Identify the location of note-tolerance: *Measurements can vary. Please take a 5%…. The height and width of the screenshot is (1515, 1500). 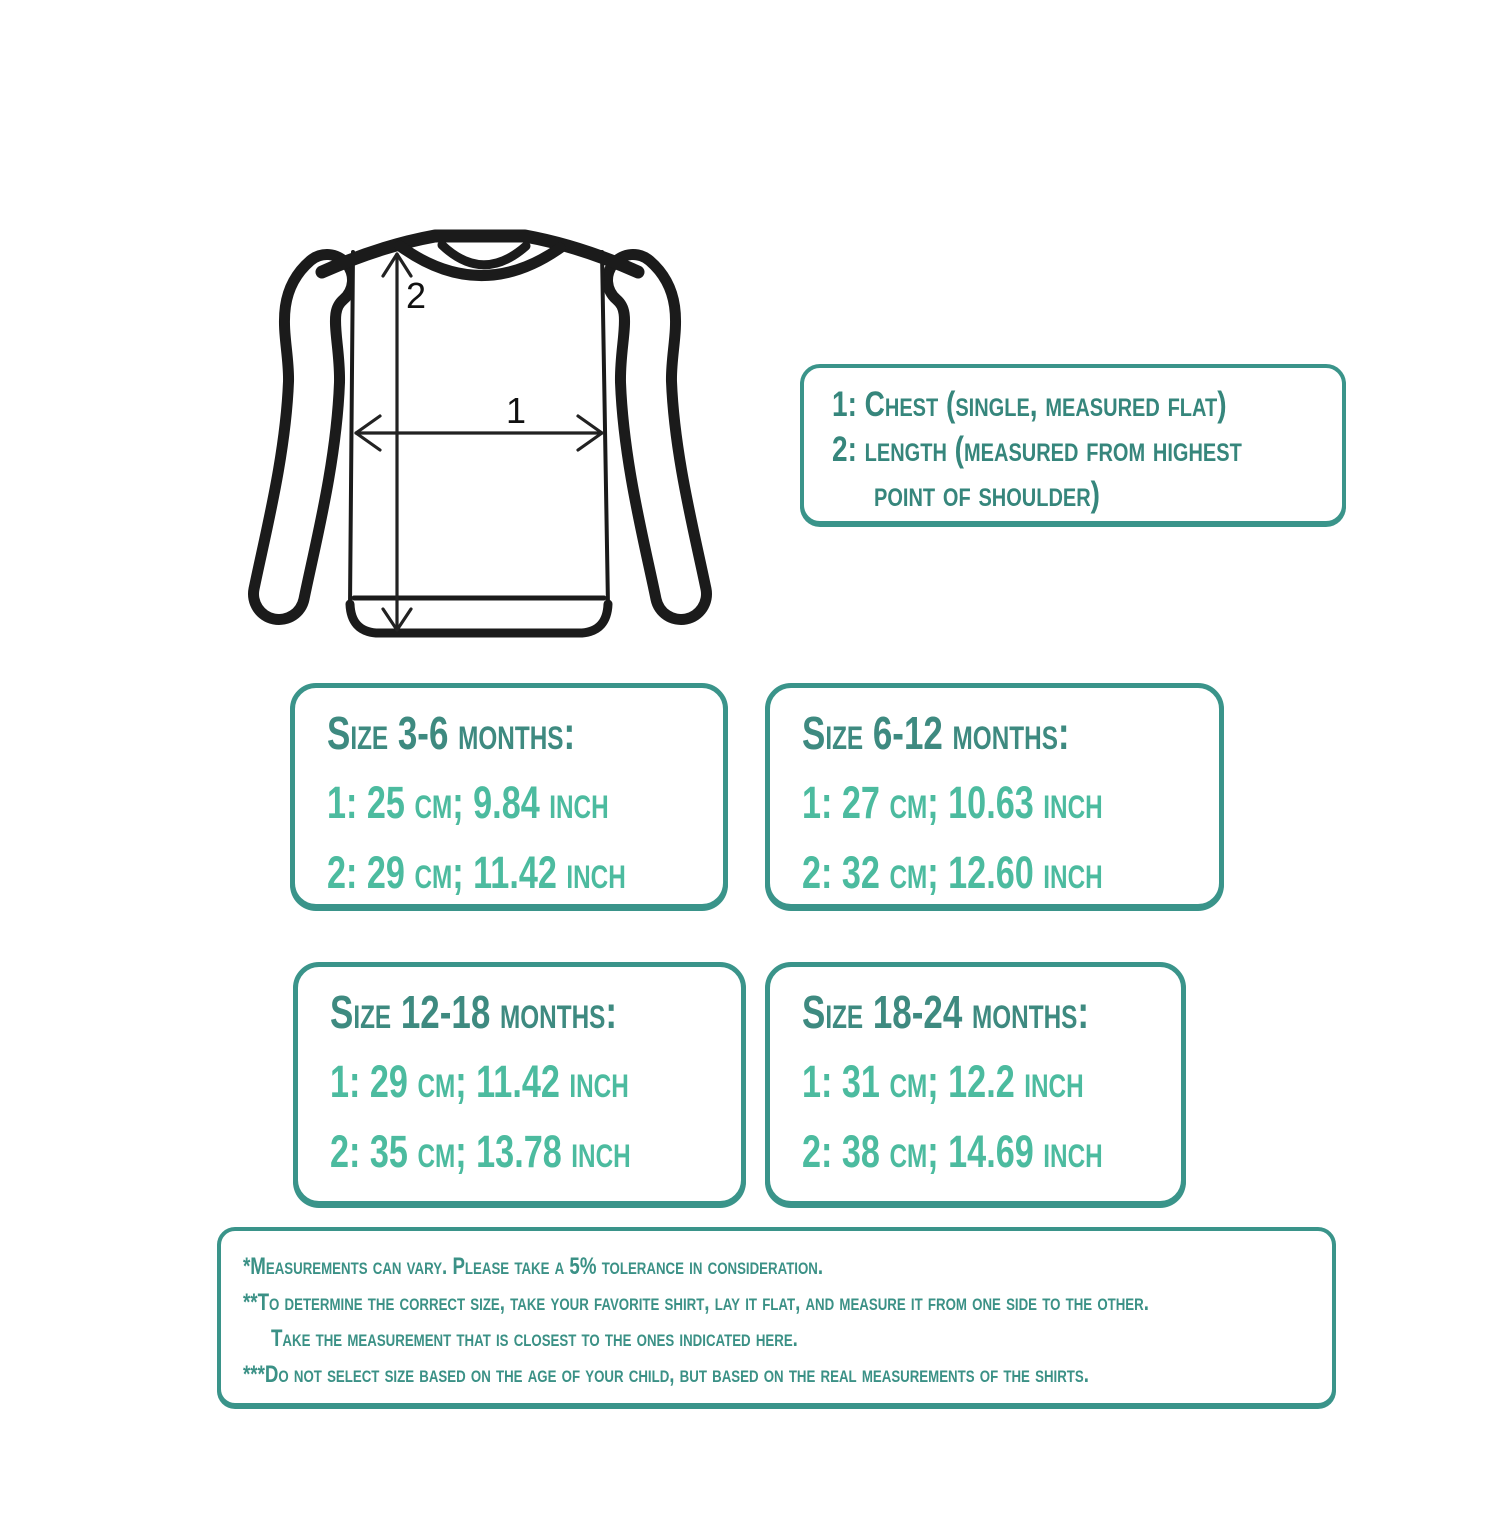
(533, 1266).